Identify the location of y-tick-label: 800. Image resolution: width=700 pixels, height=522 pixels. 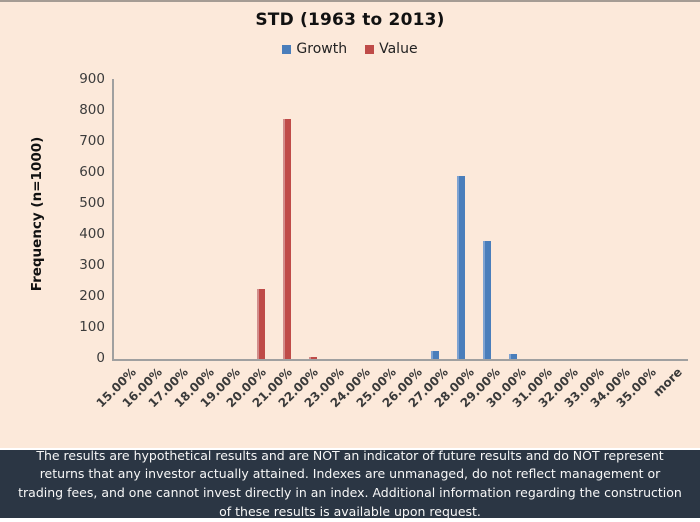
(92, 110).